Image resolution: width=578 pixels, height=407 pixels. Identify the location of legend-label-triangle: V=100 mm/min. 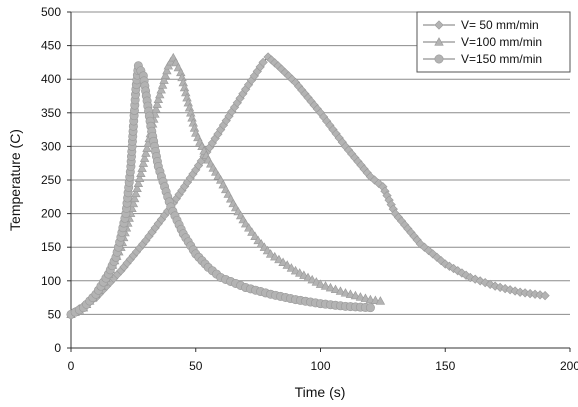
(501, 42).